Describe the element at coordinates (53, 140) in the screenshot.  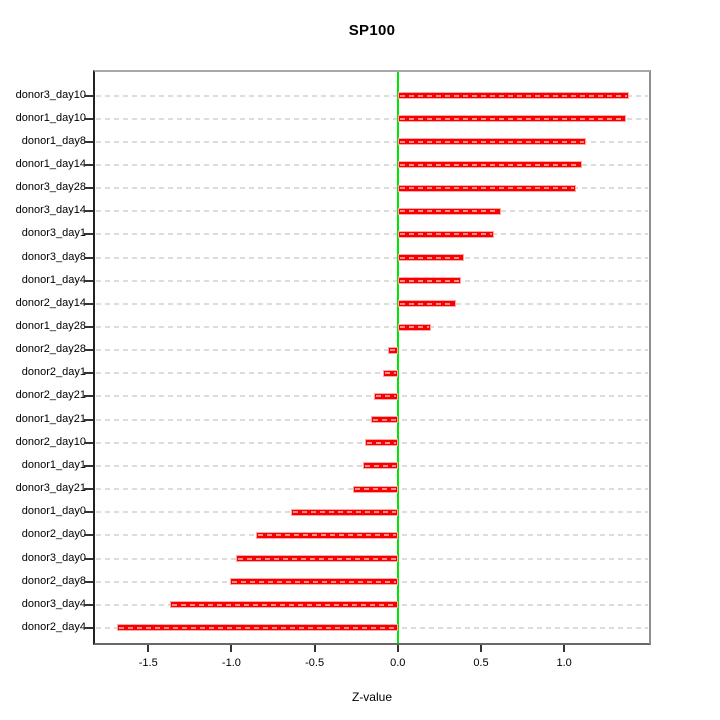
I see `category-label: donor1_day8` at that location.